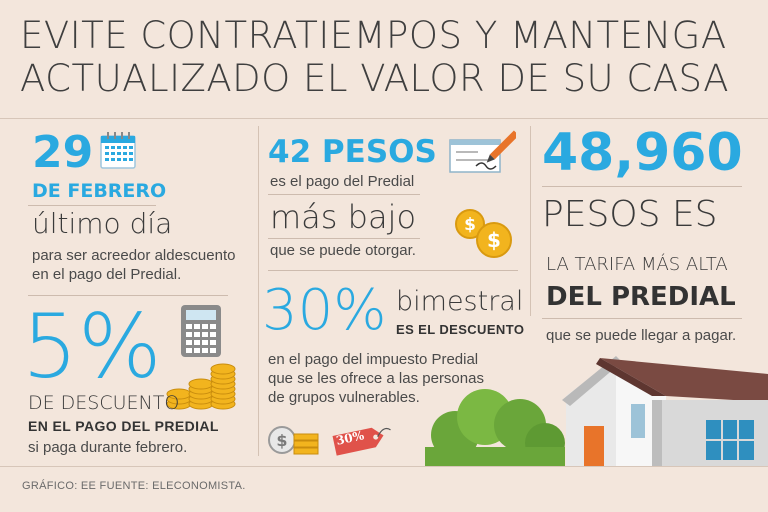 This screenshot has height=512, width=768. Describe the element at coordinates (344, 238) in the screenshot. I see `mas-bajo-underline` at that location.